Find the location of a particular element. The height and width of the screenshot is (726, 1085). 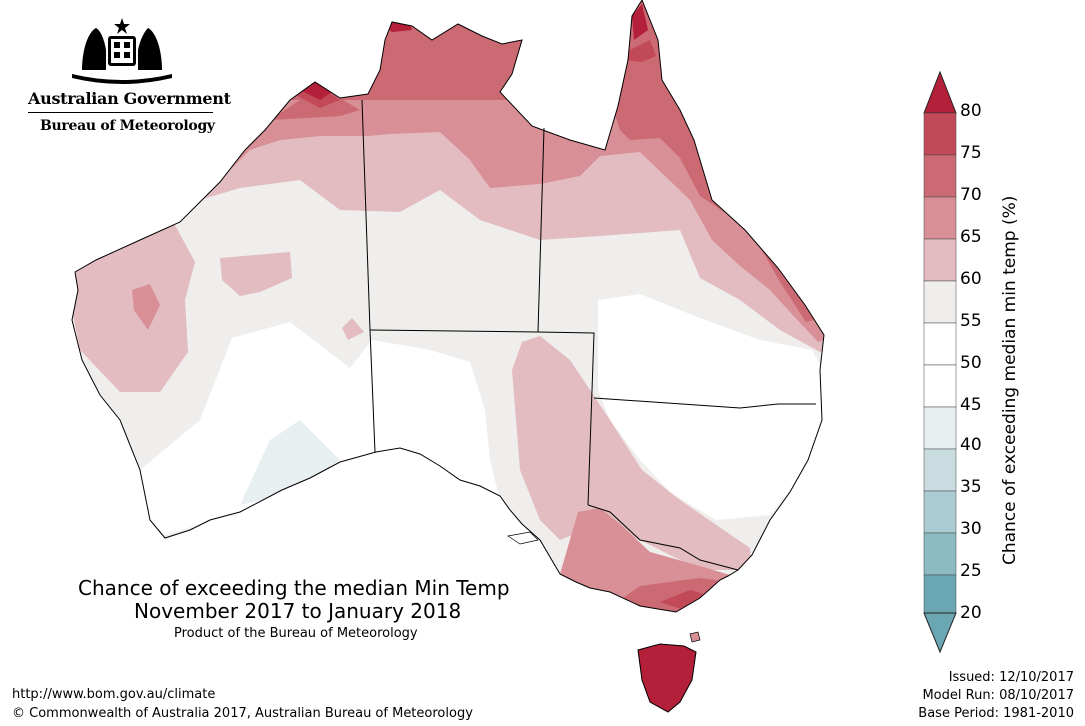

colorbar-tick: 35 is located at coordinates (971, 487).